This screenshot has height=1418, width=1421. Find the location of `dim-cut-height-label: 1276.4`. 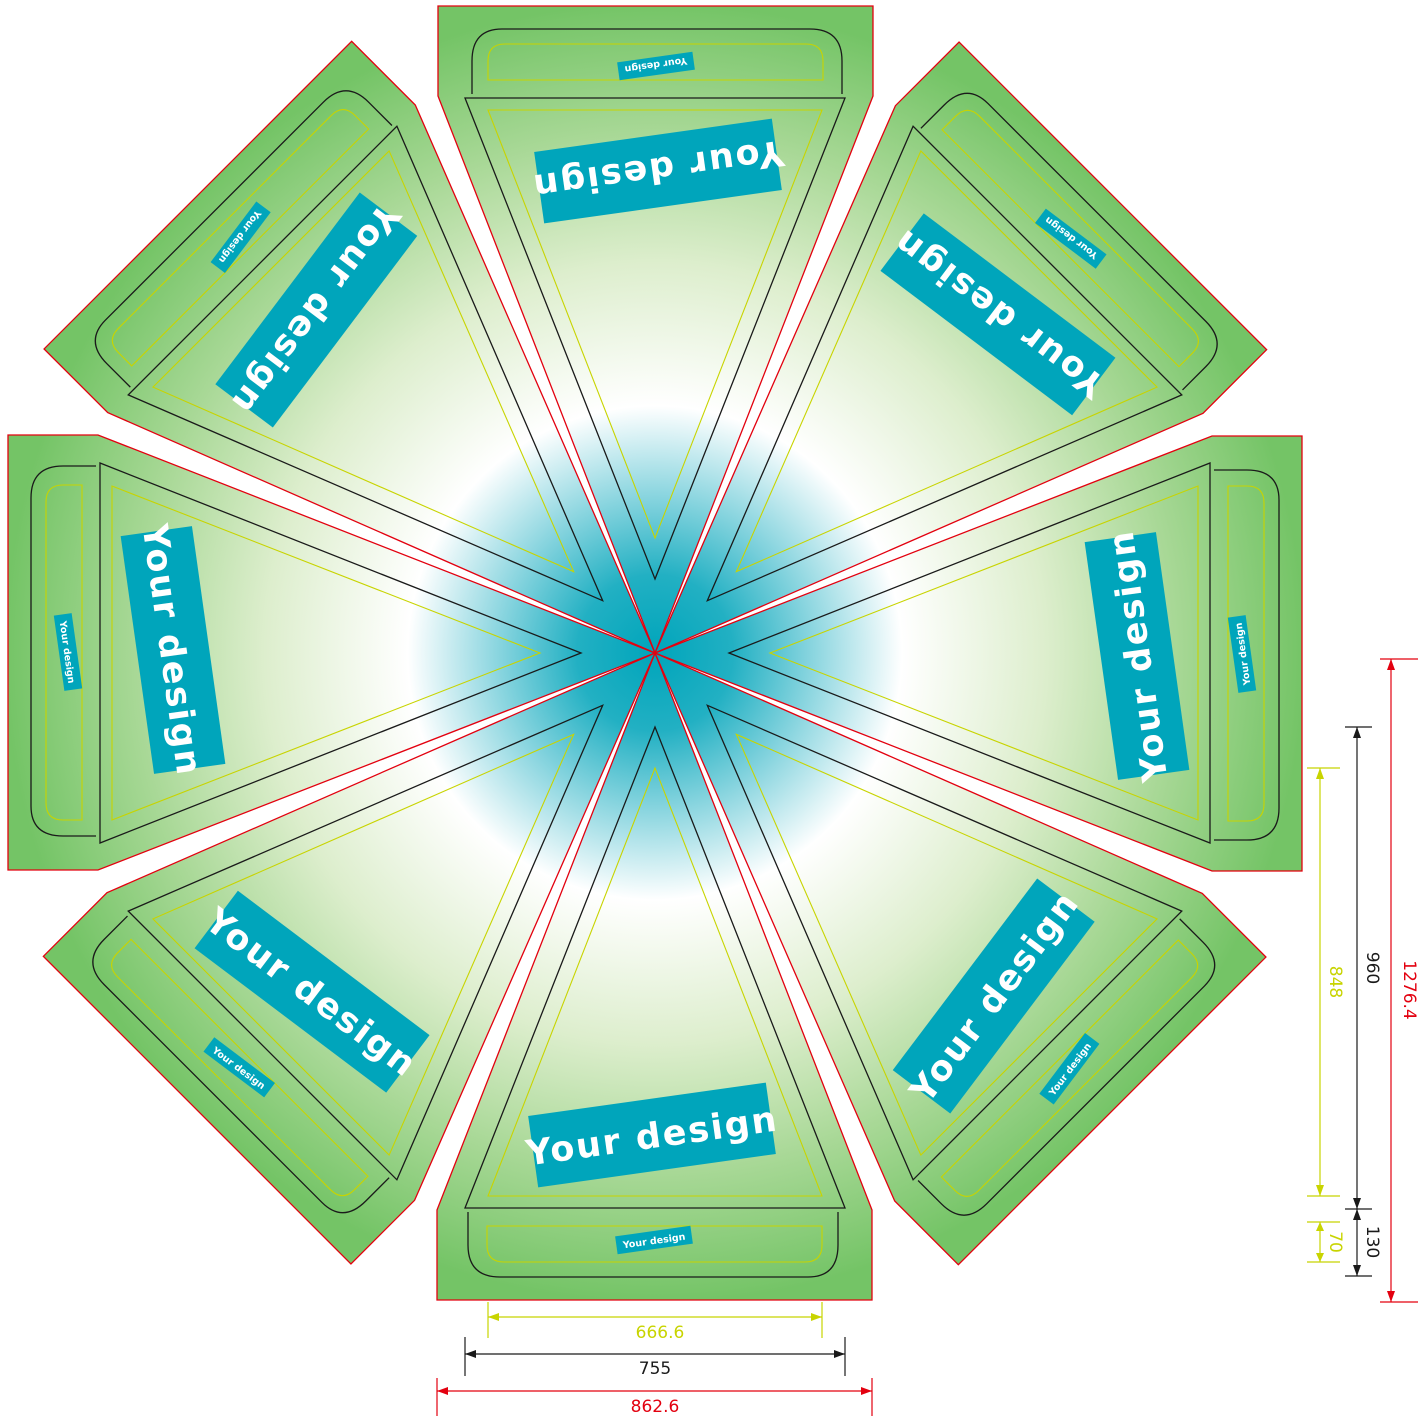

dim-cut-height-label: 1276.4 is located at coordinates (1409, 989).